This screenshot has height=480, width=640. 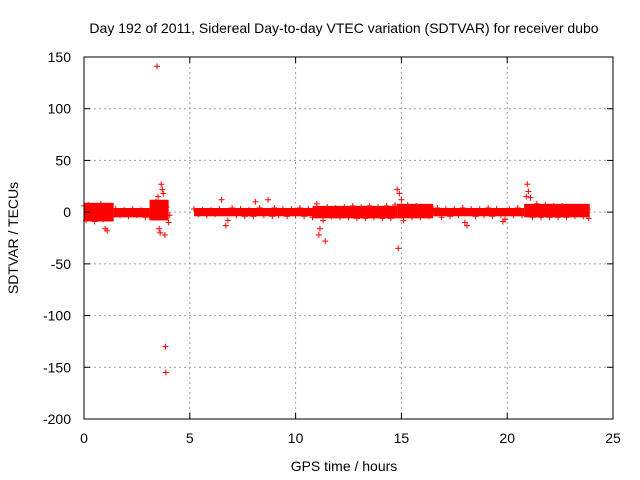 I want to click on x-tick-label: 5, so click(x=190, y=438).